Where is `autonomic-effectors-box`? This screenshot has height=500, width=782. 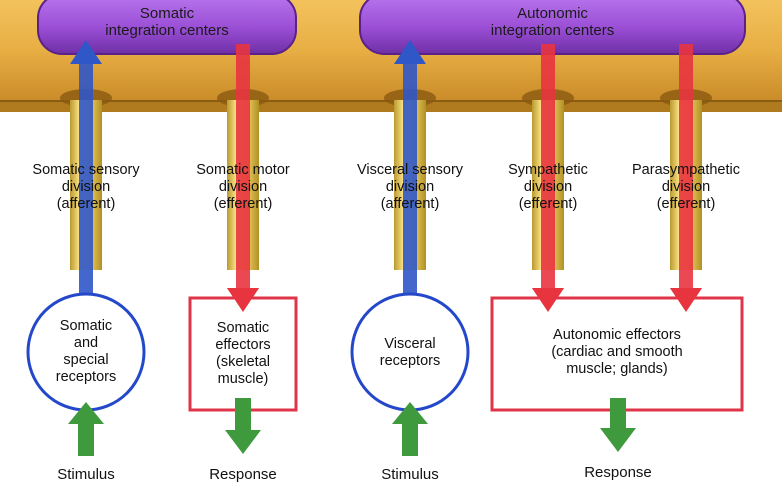
autonomic-effectors-box is located at coordinates (617, 354).